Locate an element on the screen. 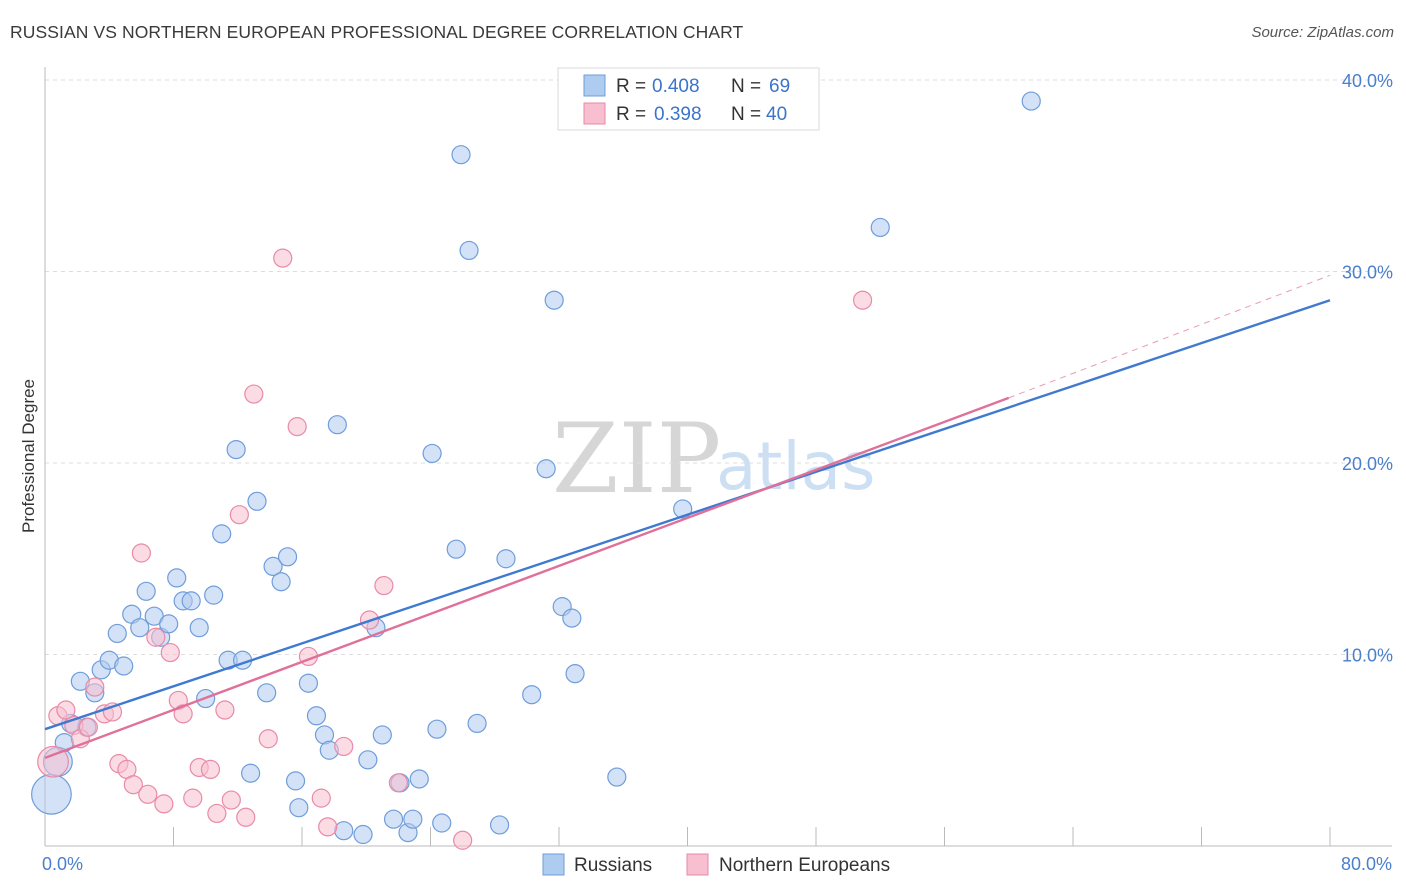  northern-n-value: 40 is located at coordinates (776, 114).